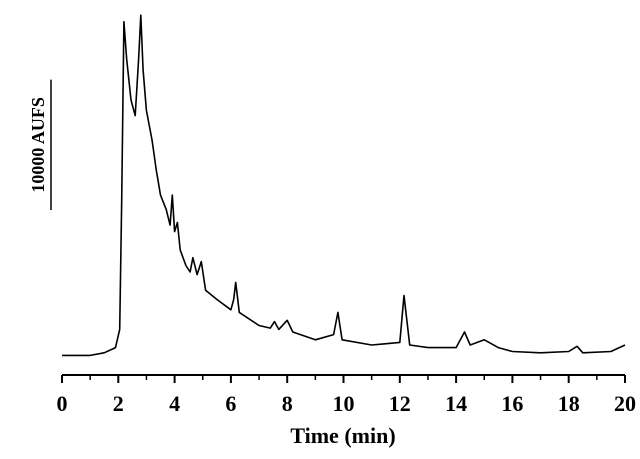 The image size is (640, 459). Describe the element at coordinates (456, 403) in the screenshot. I see `x-tick-label: 14` at that location.